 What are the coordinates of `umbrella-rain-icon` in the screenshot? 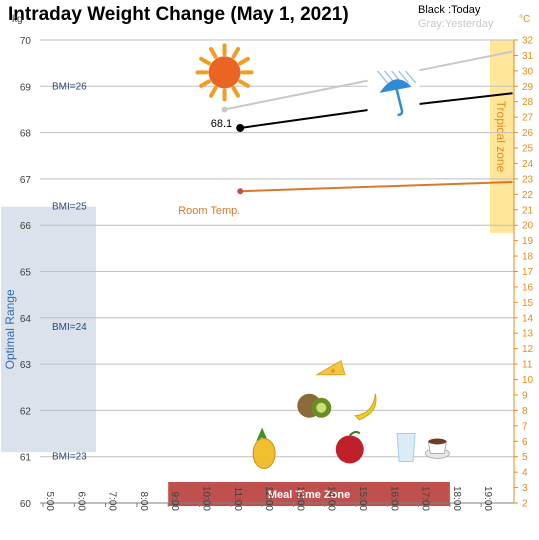 It's located at (393, 92).